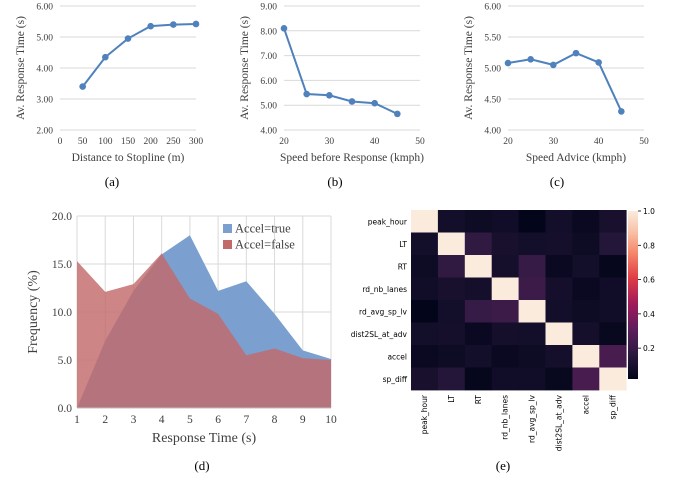 This screenshot has width=674, height=481. I want to click on x-tick-label: 100, so click(105, 142).